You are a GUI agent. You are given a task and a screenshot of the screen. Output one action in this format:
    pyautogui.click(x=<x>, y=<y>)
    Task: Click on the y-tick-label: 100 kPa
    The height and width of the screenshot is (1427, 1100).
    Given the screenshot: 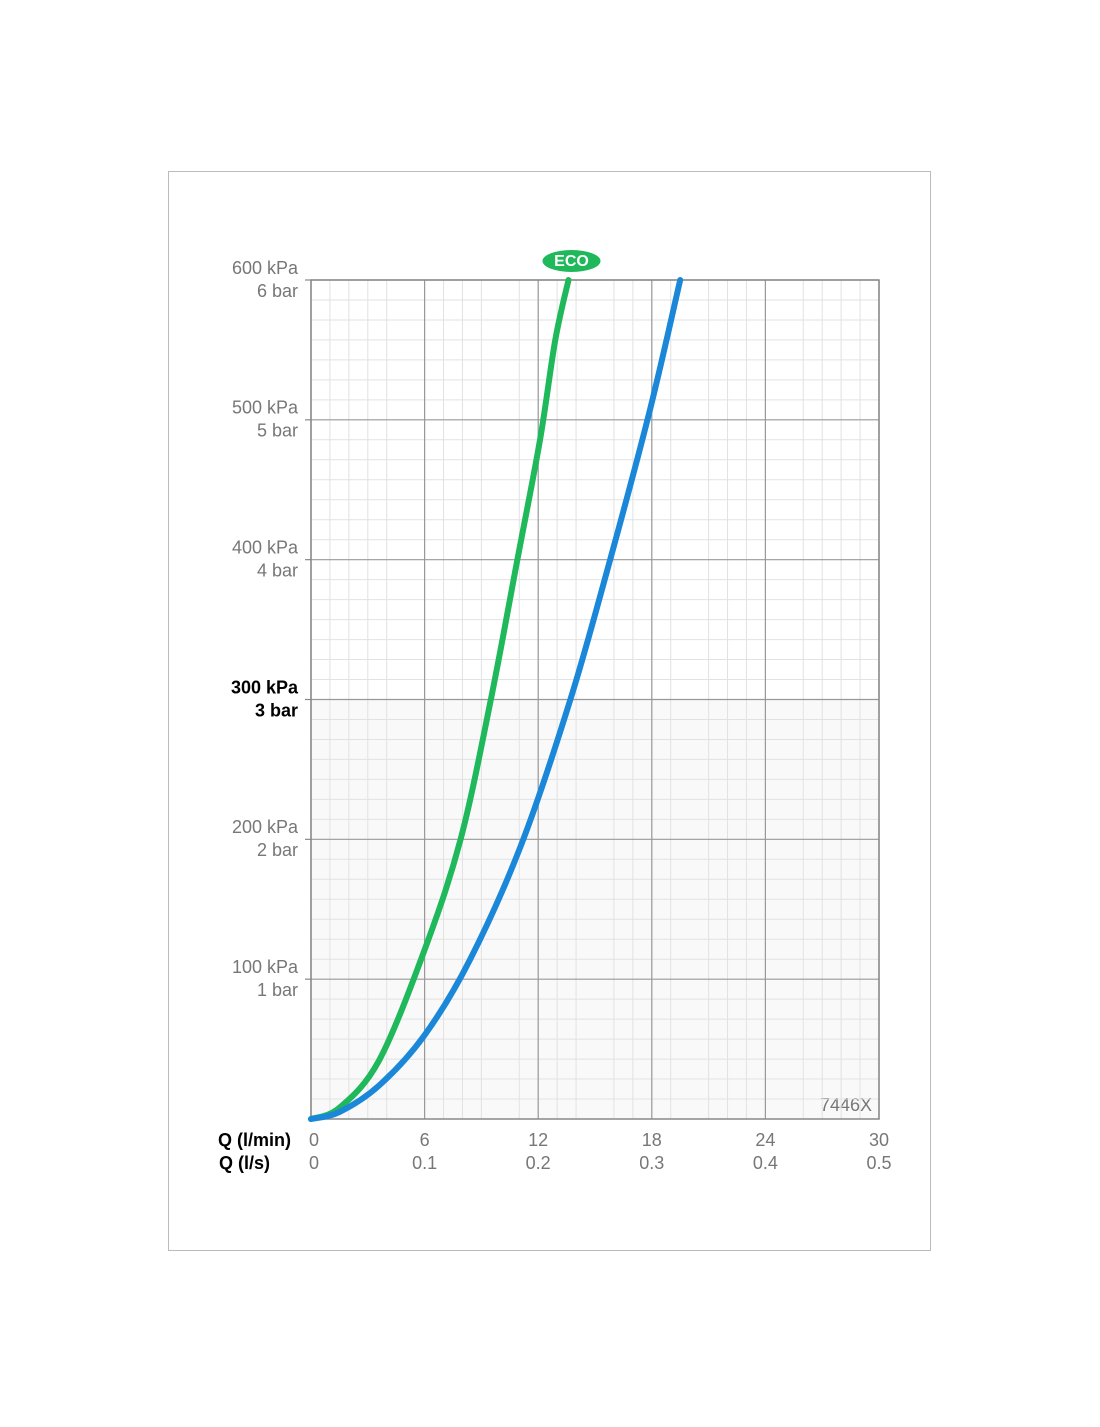 What is the action you would take?
    pyautogui.click(x=265, y=967)
    